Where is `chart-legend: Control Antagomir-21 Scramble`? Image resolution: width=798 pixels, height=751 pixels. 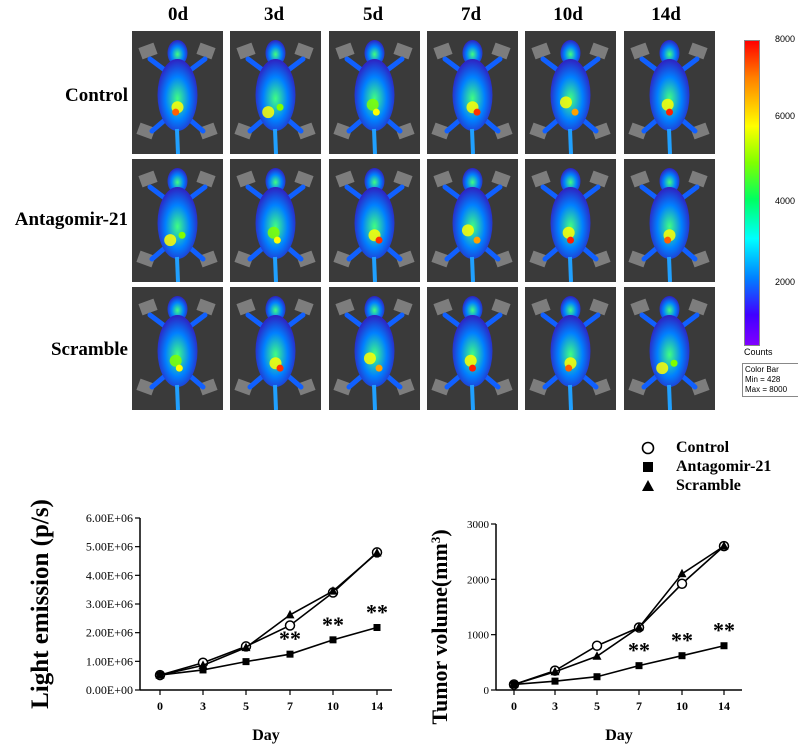 chart-legend: Control Antagomir-21 Scramble is located at coordinates (705, 466).